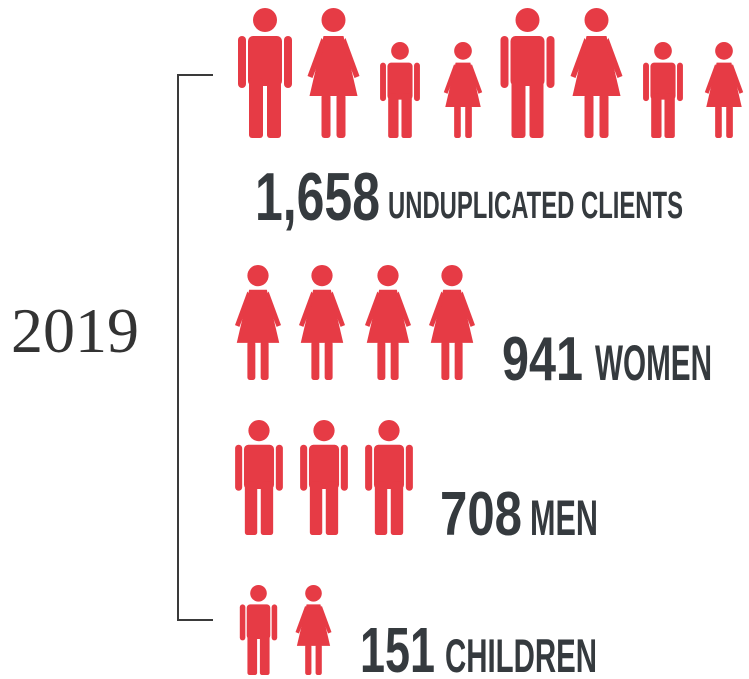  What do you see at coordinates (535, 206) in the screenshot?
I see `clients-label: UNDUPLICATED CLIENTS` at bounding box center [535, 206].